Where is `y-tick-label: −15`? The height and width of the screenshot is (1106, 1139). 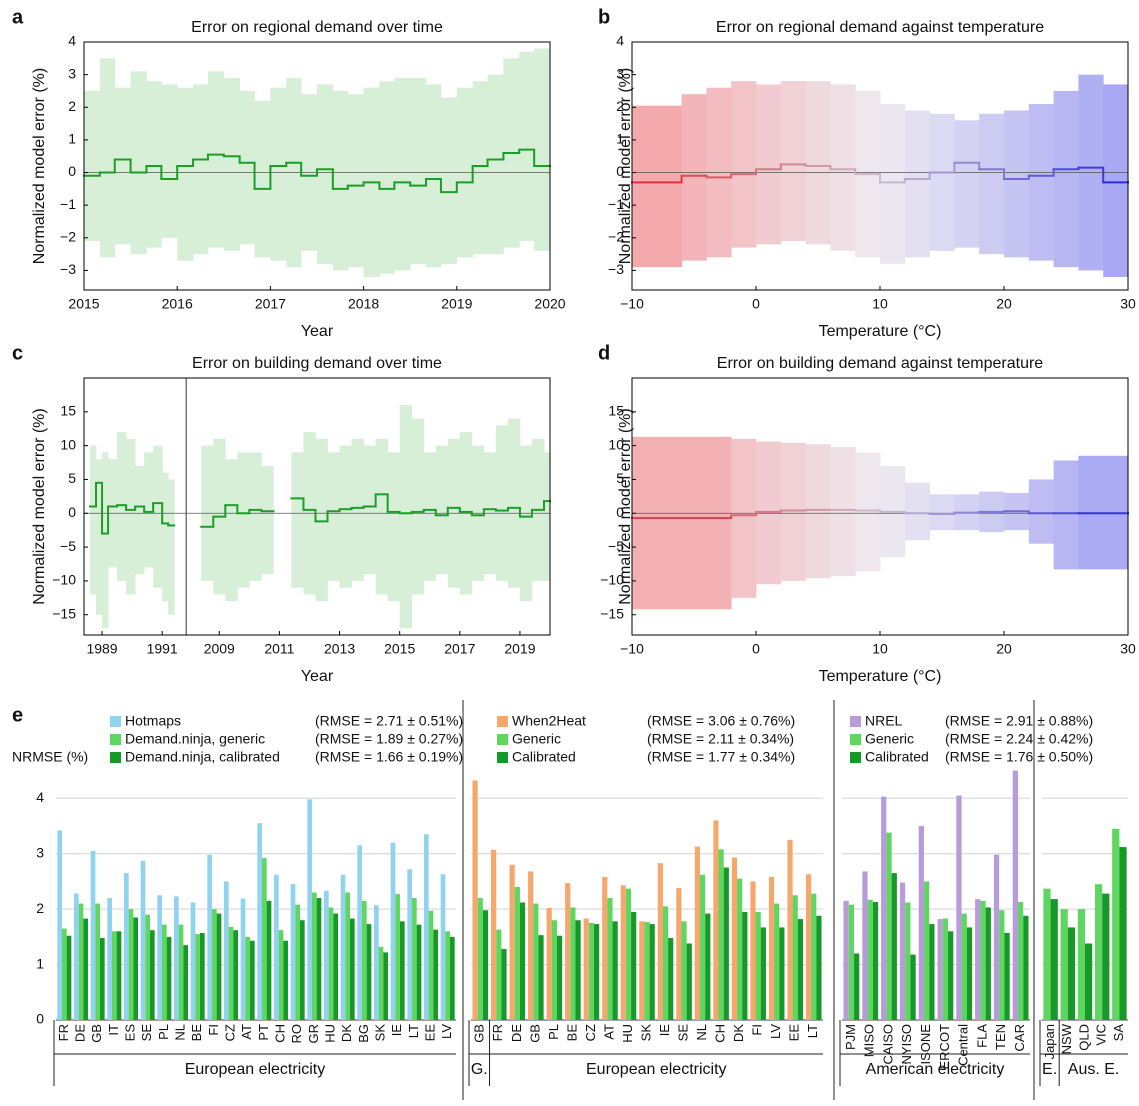
y-tick-label: −15 is located at coordinates (612, 613).